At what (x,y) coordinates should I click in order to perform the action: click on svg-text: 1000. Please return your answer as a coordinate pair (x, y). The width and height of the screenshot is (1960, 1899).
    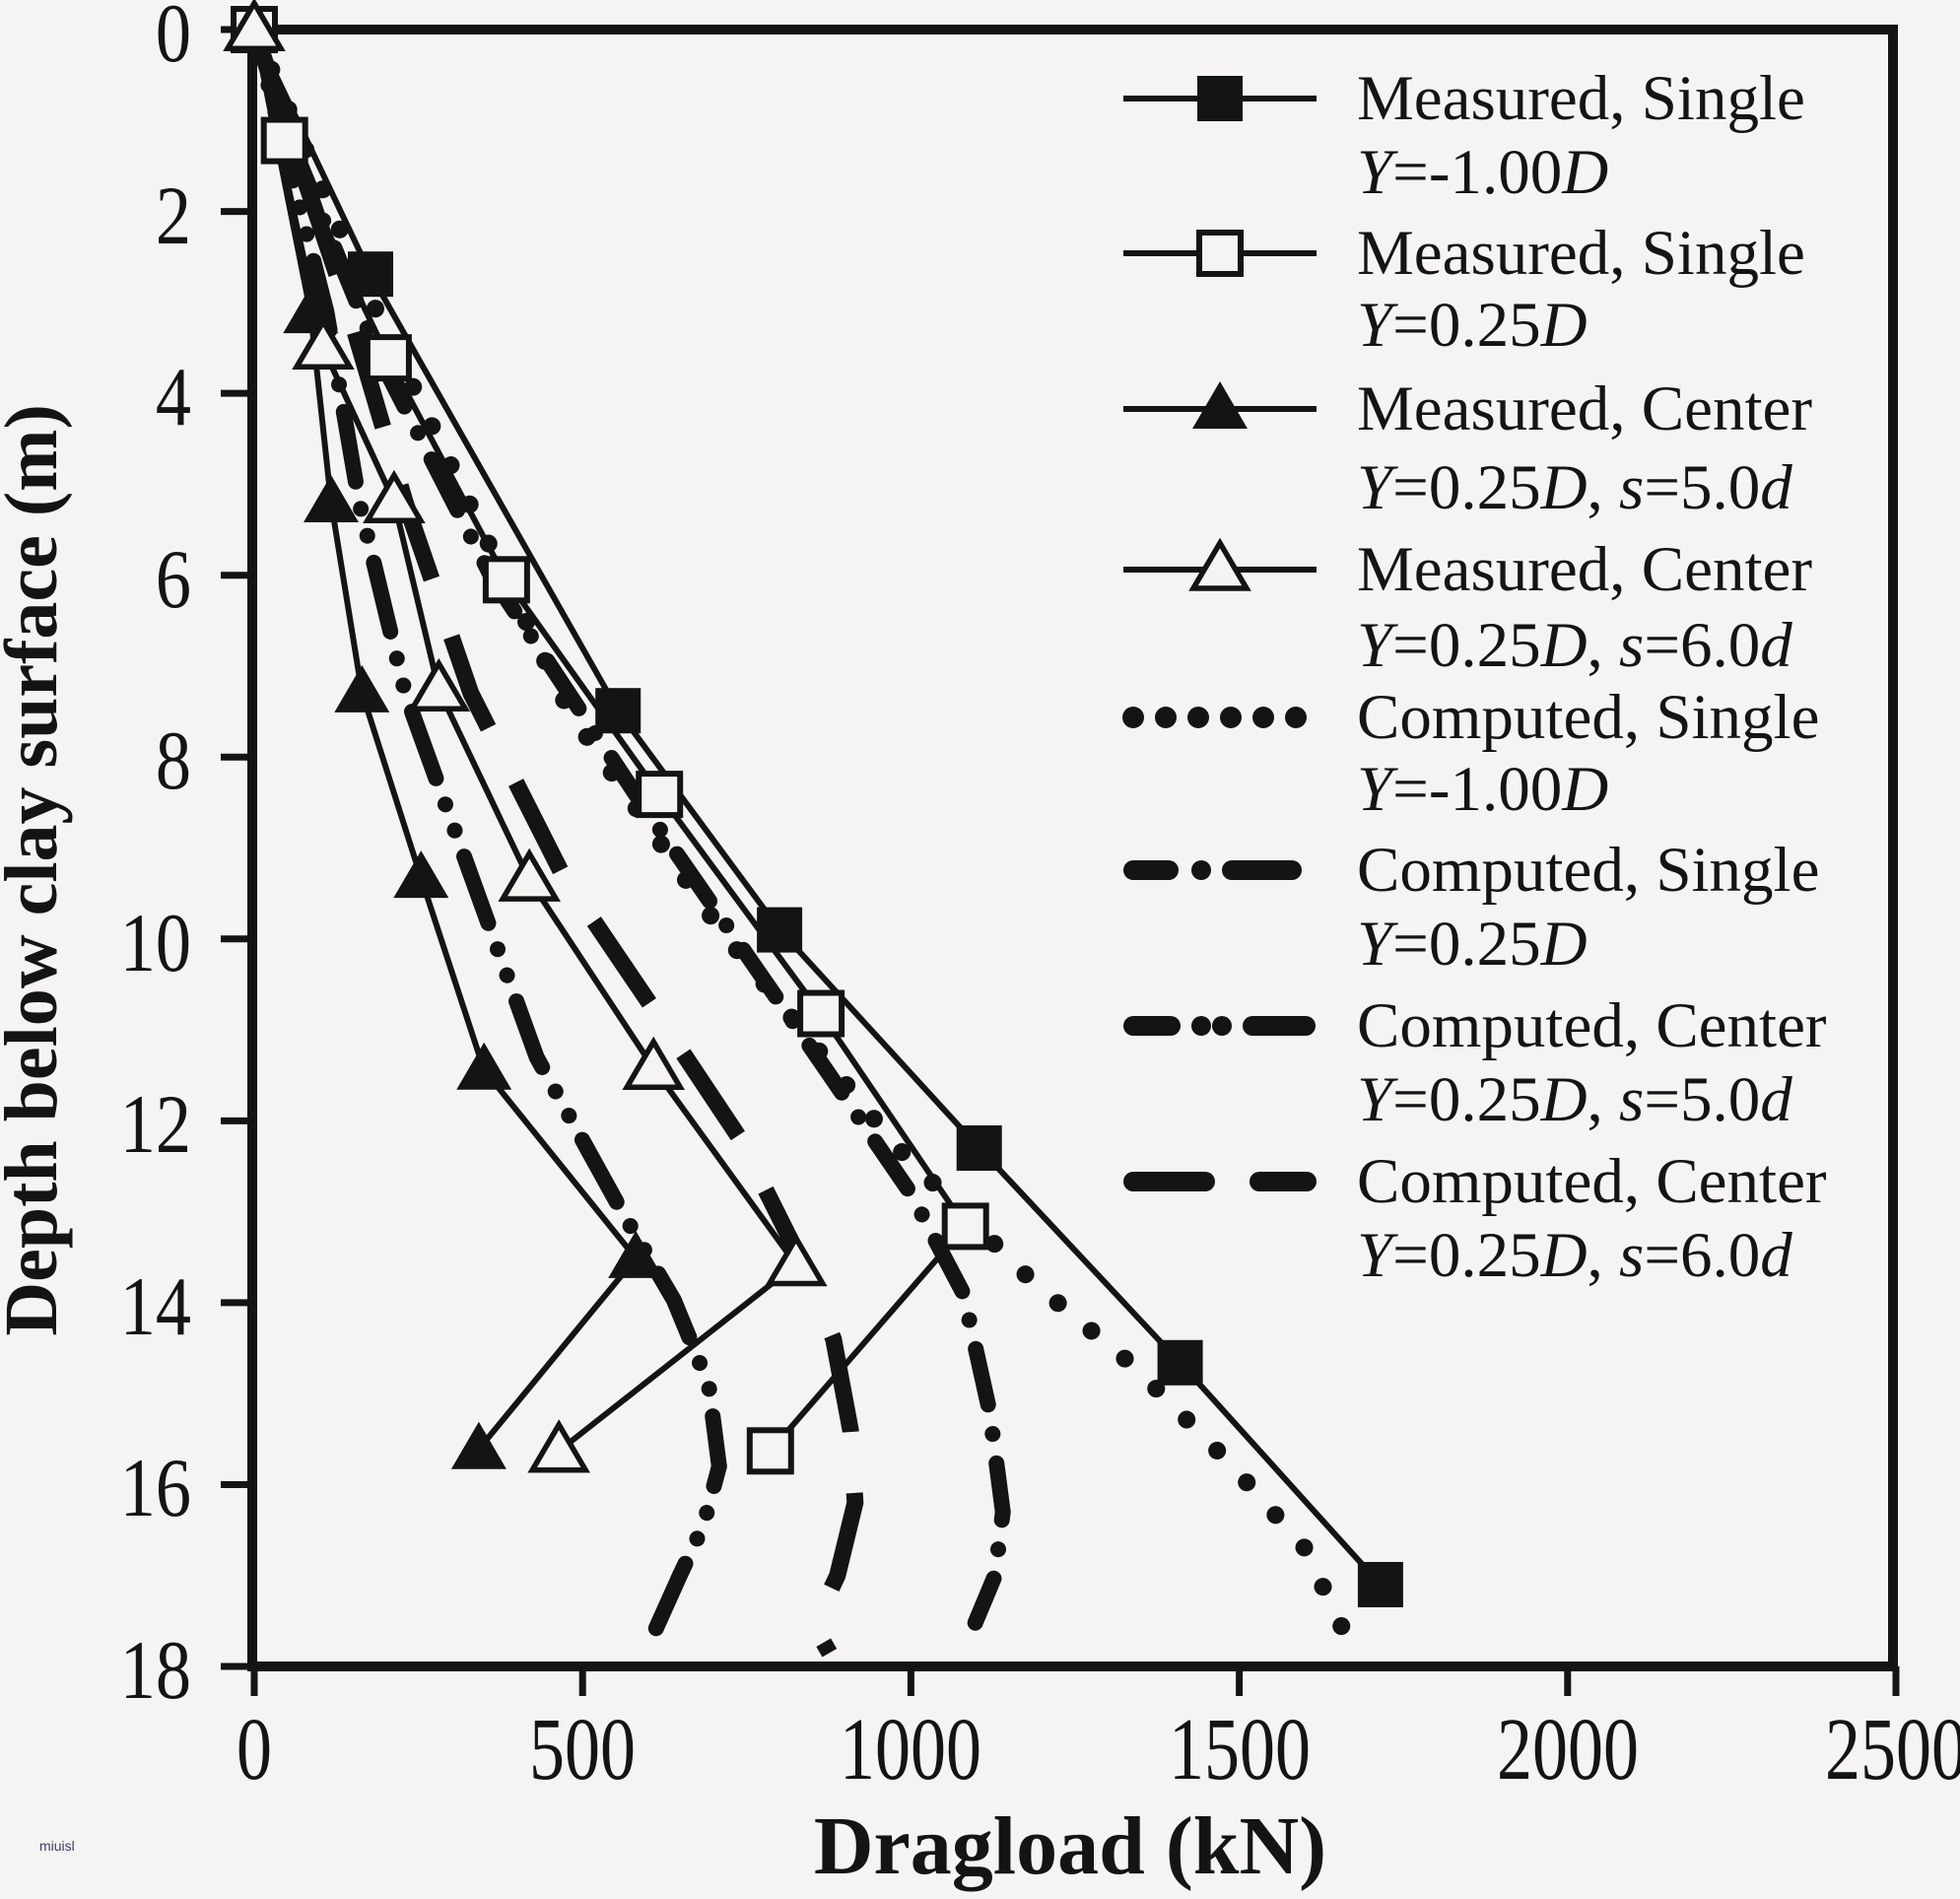
    Looking at the image, I should click on (911, 1748).